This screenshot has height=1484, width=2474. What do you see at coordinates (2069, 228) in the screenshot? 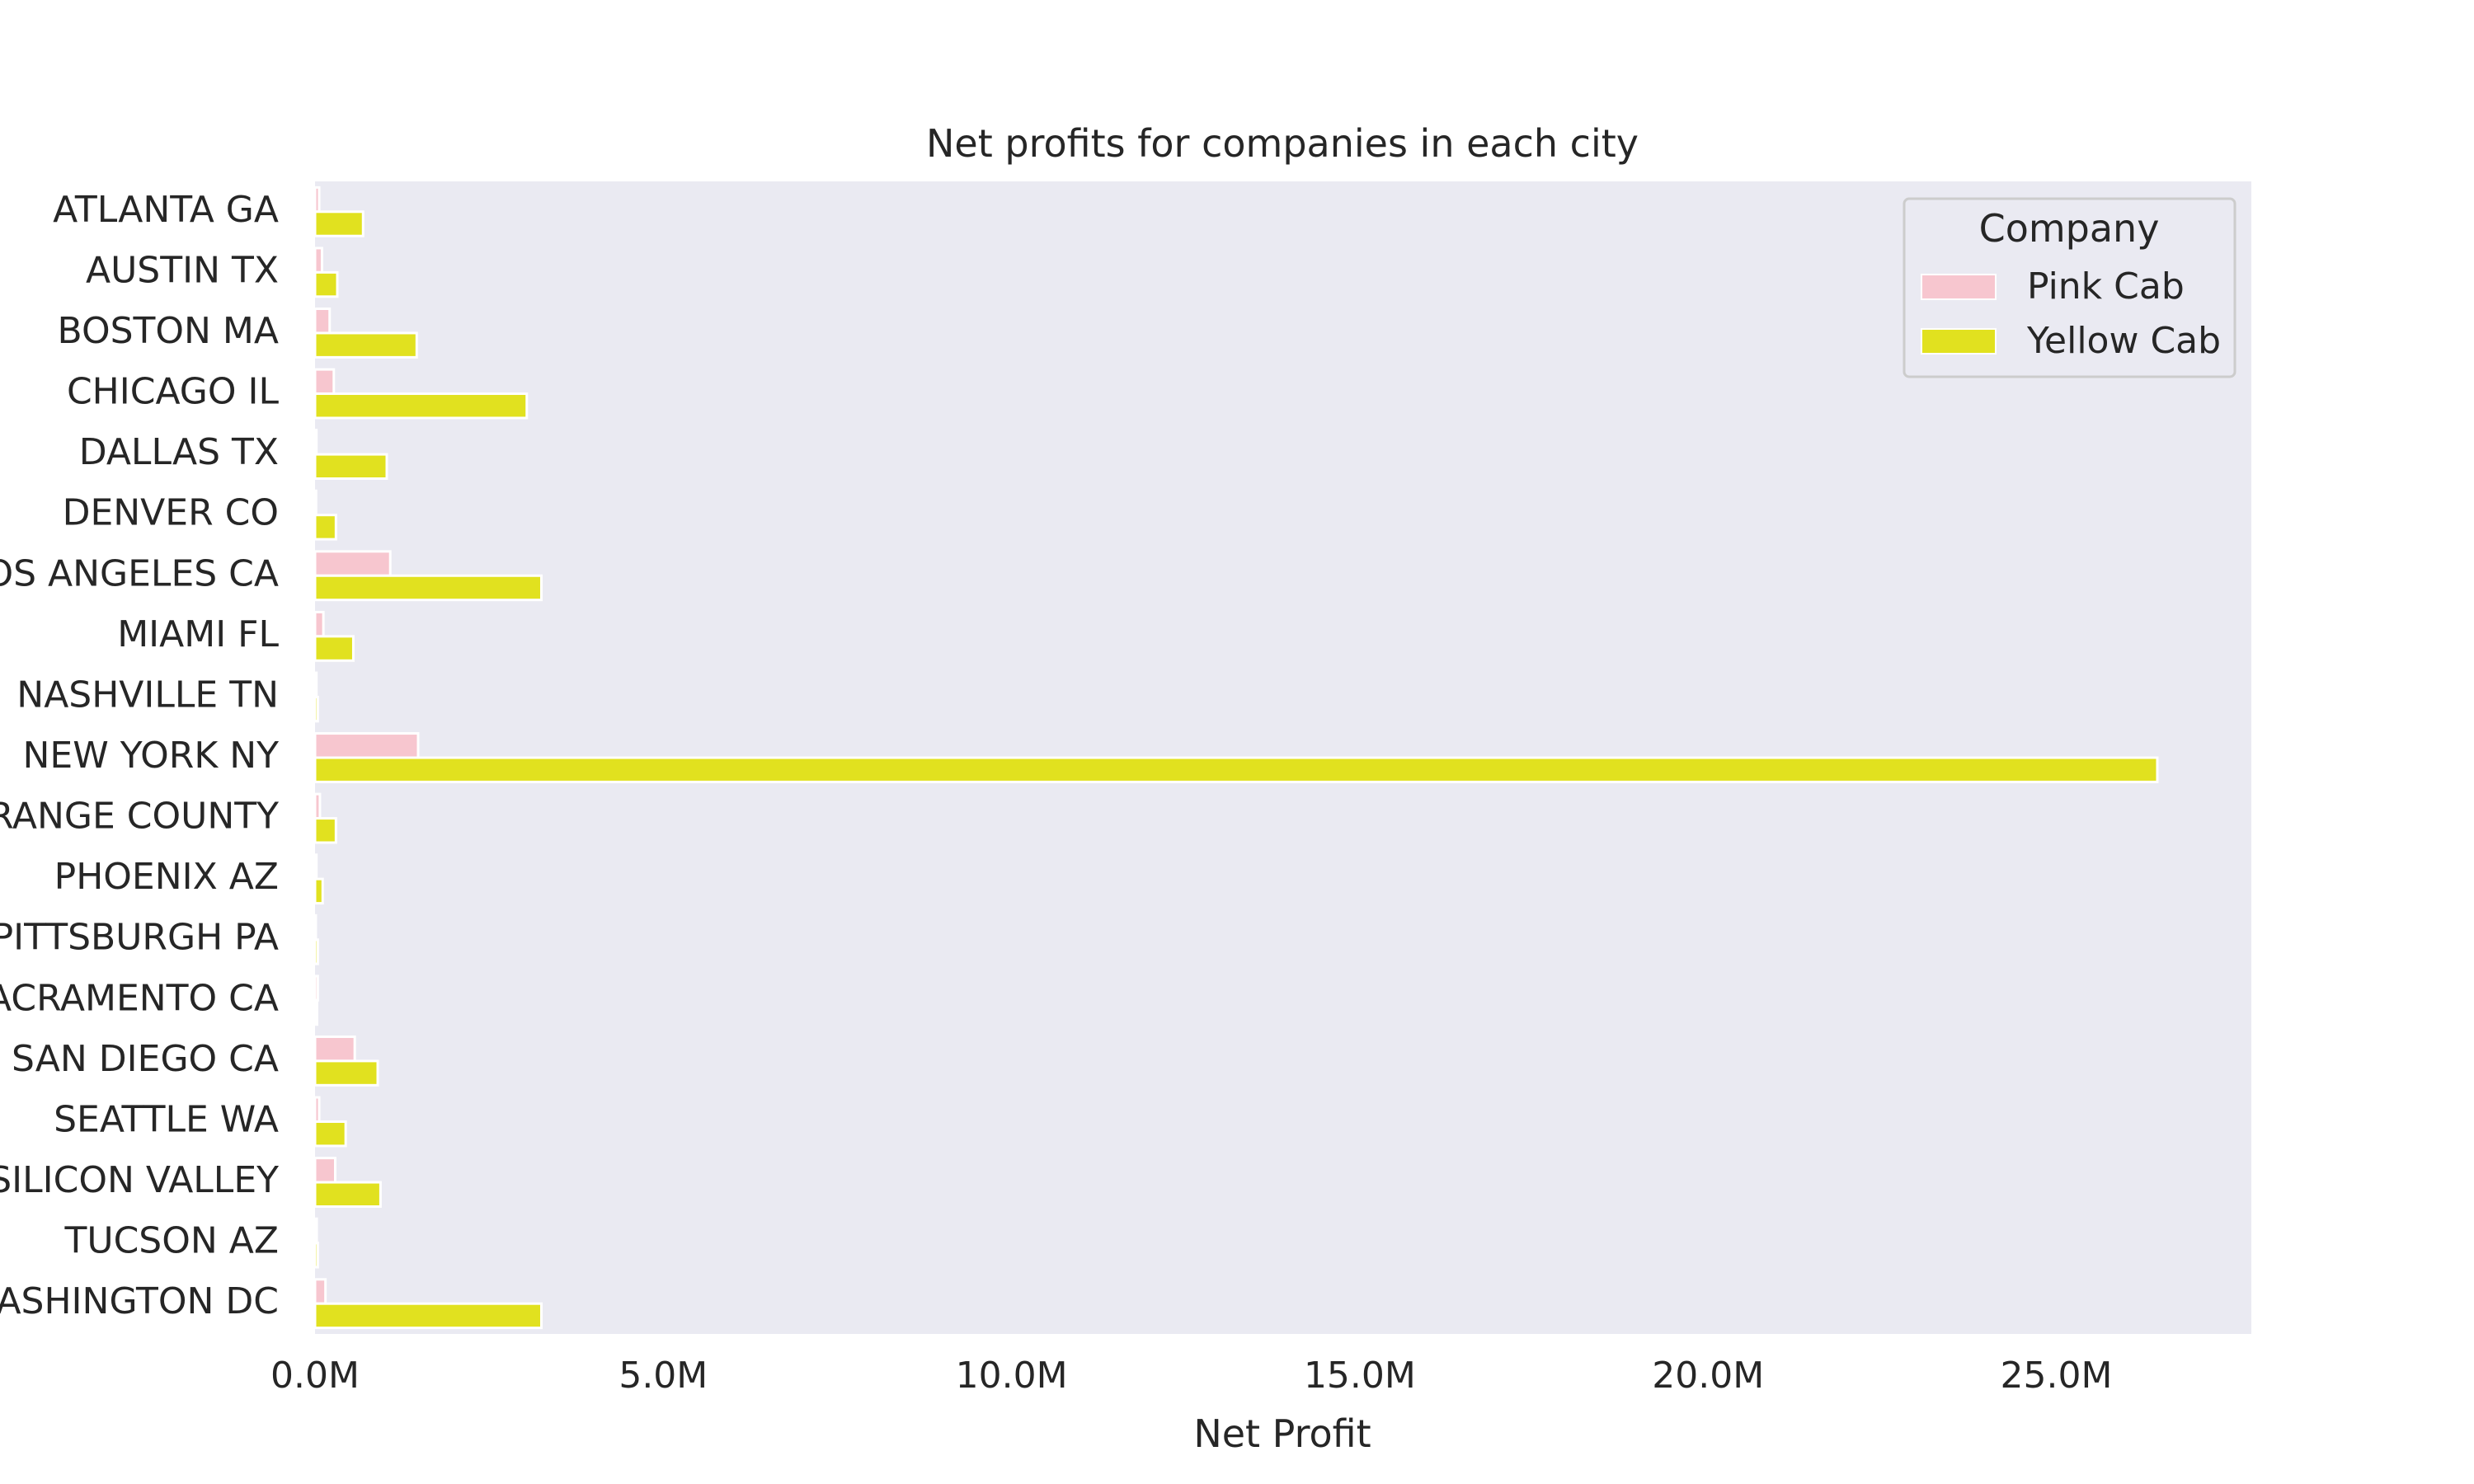
I see `legend-title: Company` at bounding box center [2069, 228].